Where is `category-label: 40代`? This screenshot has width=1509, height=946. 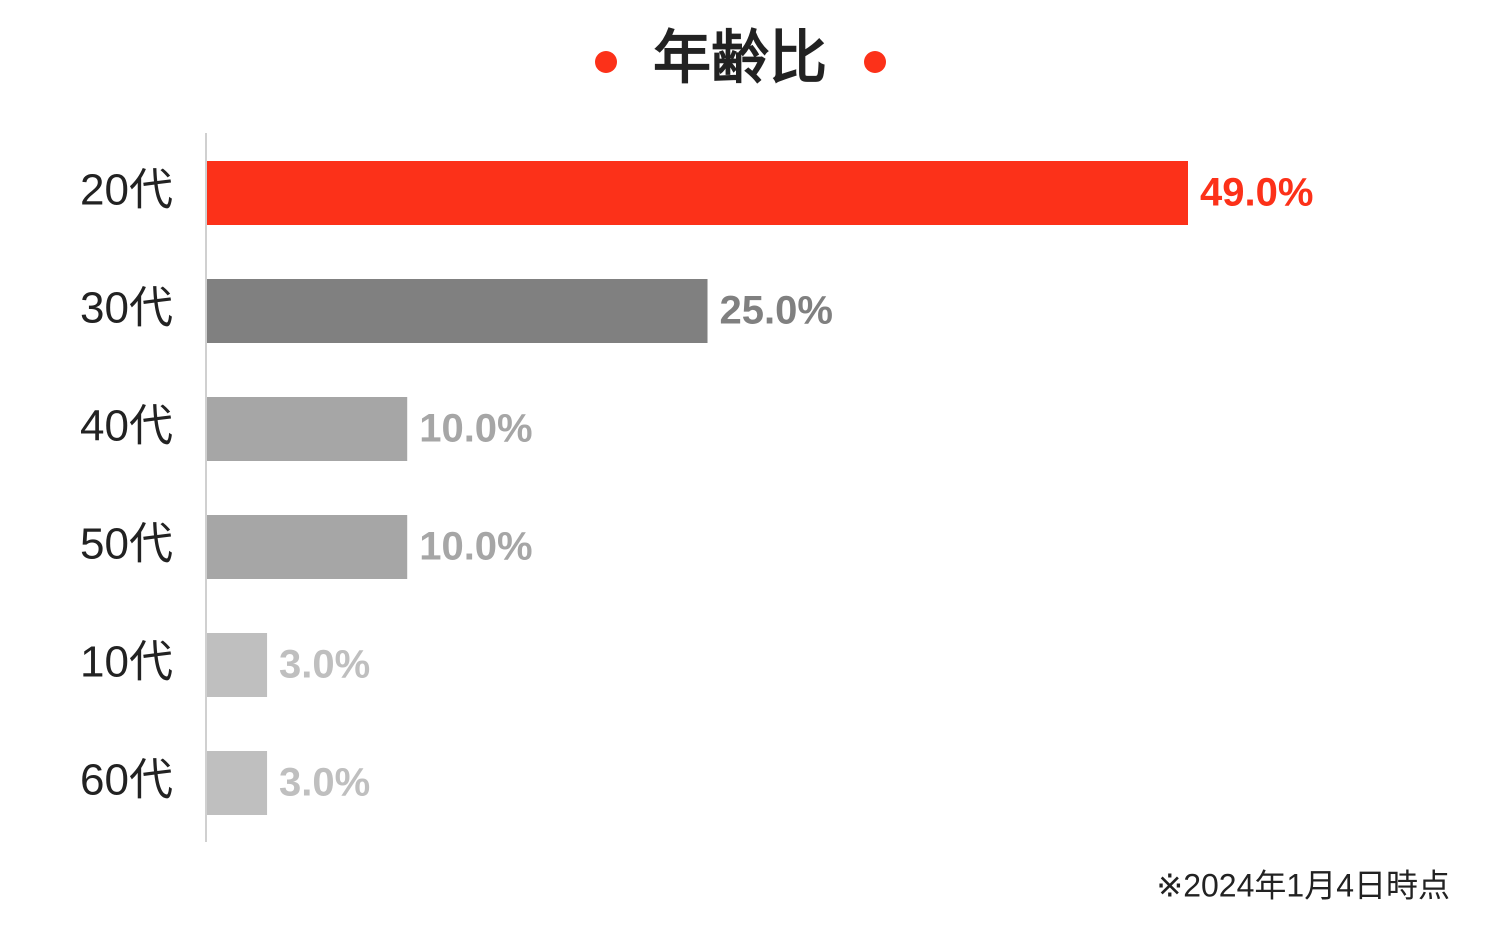
category-label: 40代 is located at coordinates (126, 426).